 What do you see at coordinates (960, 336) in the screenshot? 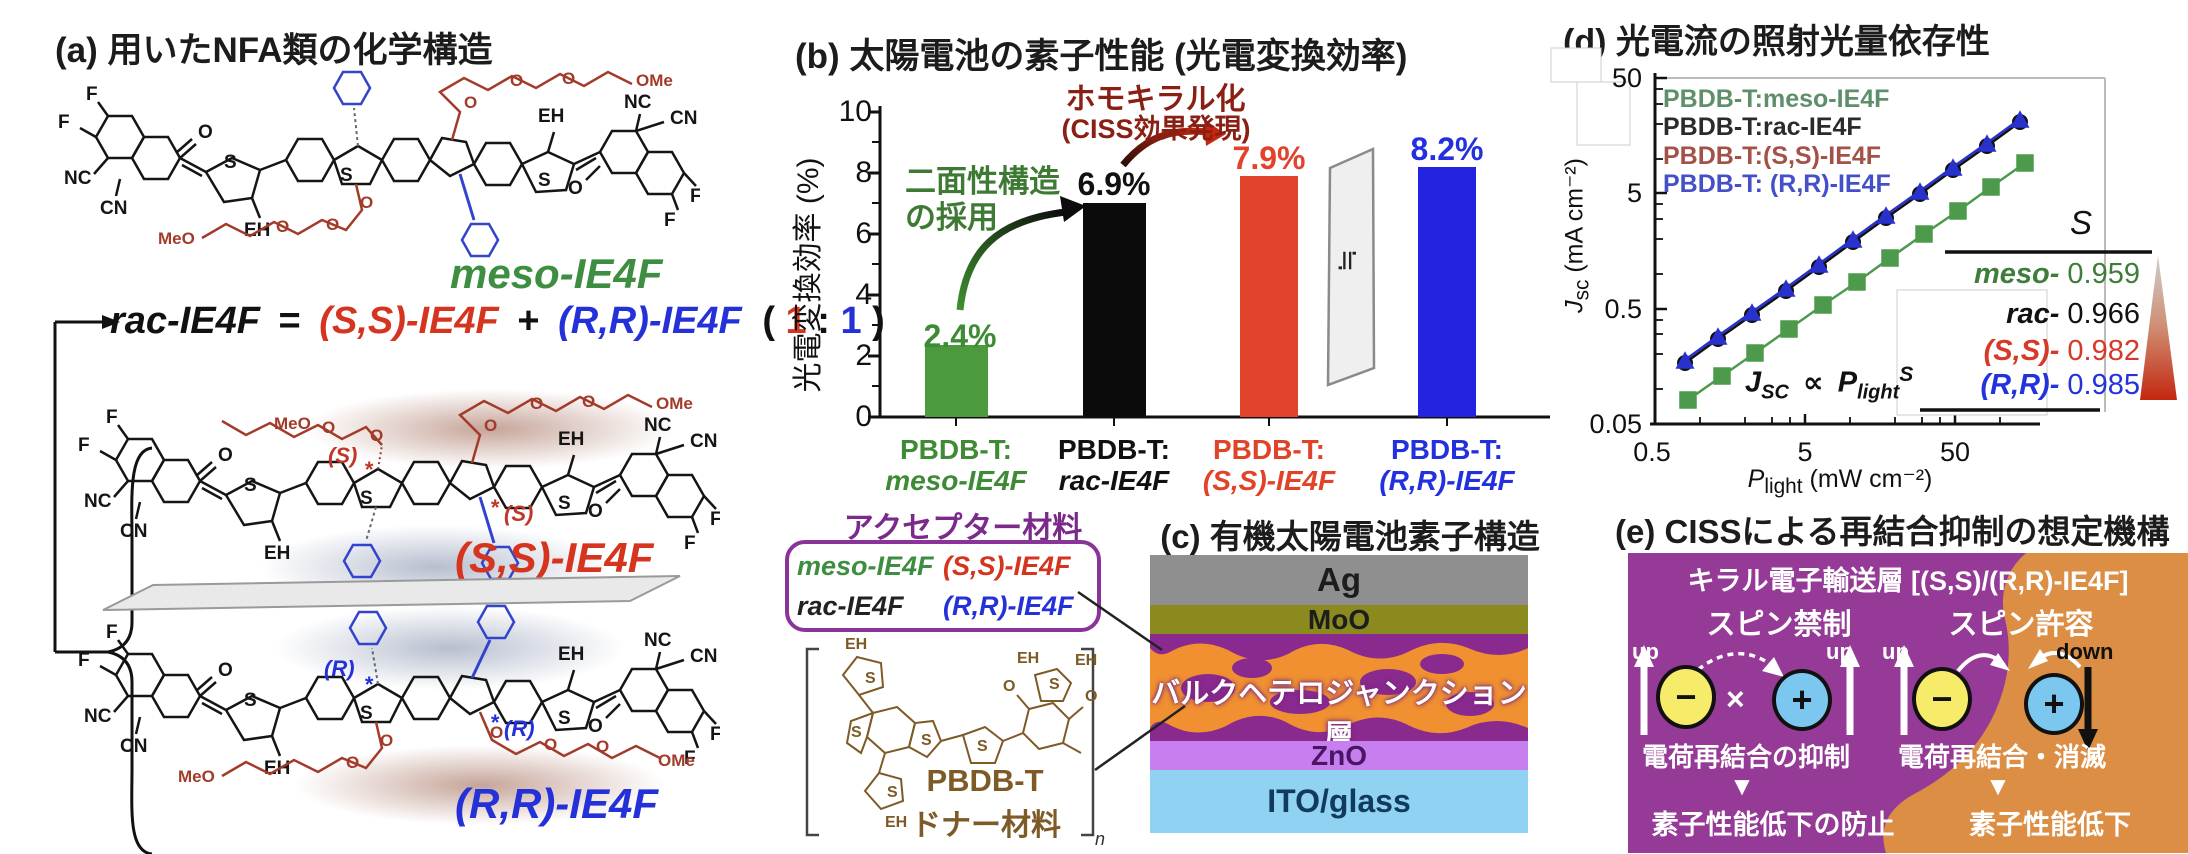
I see `bar-value-meso: 2.4%` at bounding box center [960, 336].